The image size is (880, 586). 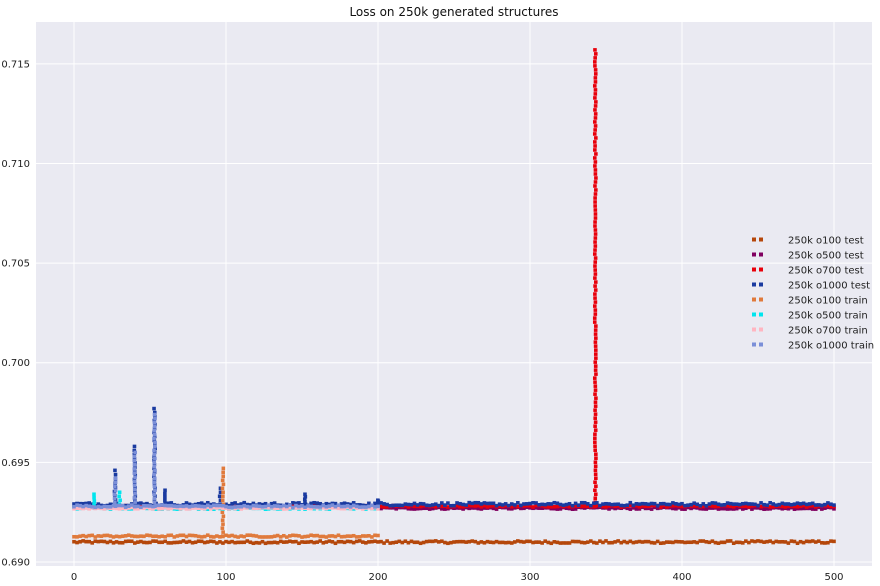 What do you see at coordinates (226, 461) in the screenshot?
I see `series-250k-o1000-train` at bounding box center [226, 461].